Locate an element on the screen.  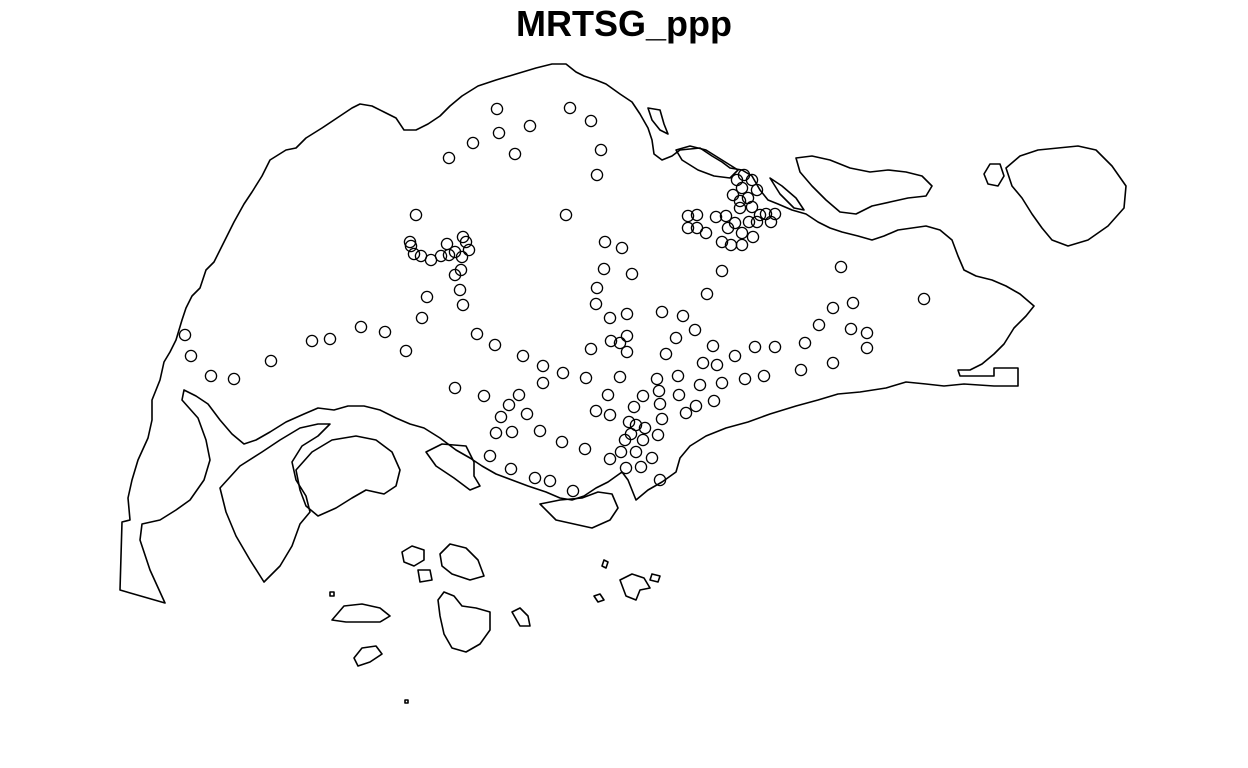
southern-island-j-outline is located at coordinates (655, 578).